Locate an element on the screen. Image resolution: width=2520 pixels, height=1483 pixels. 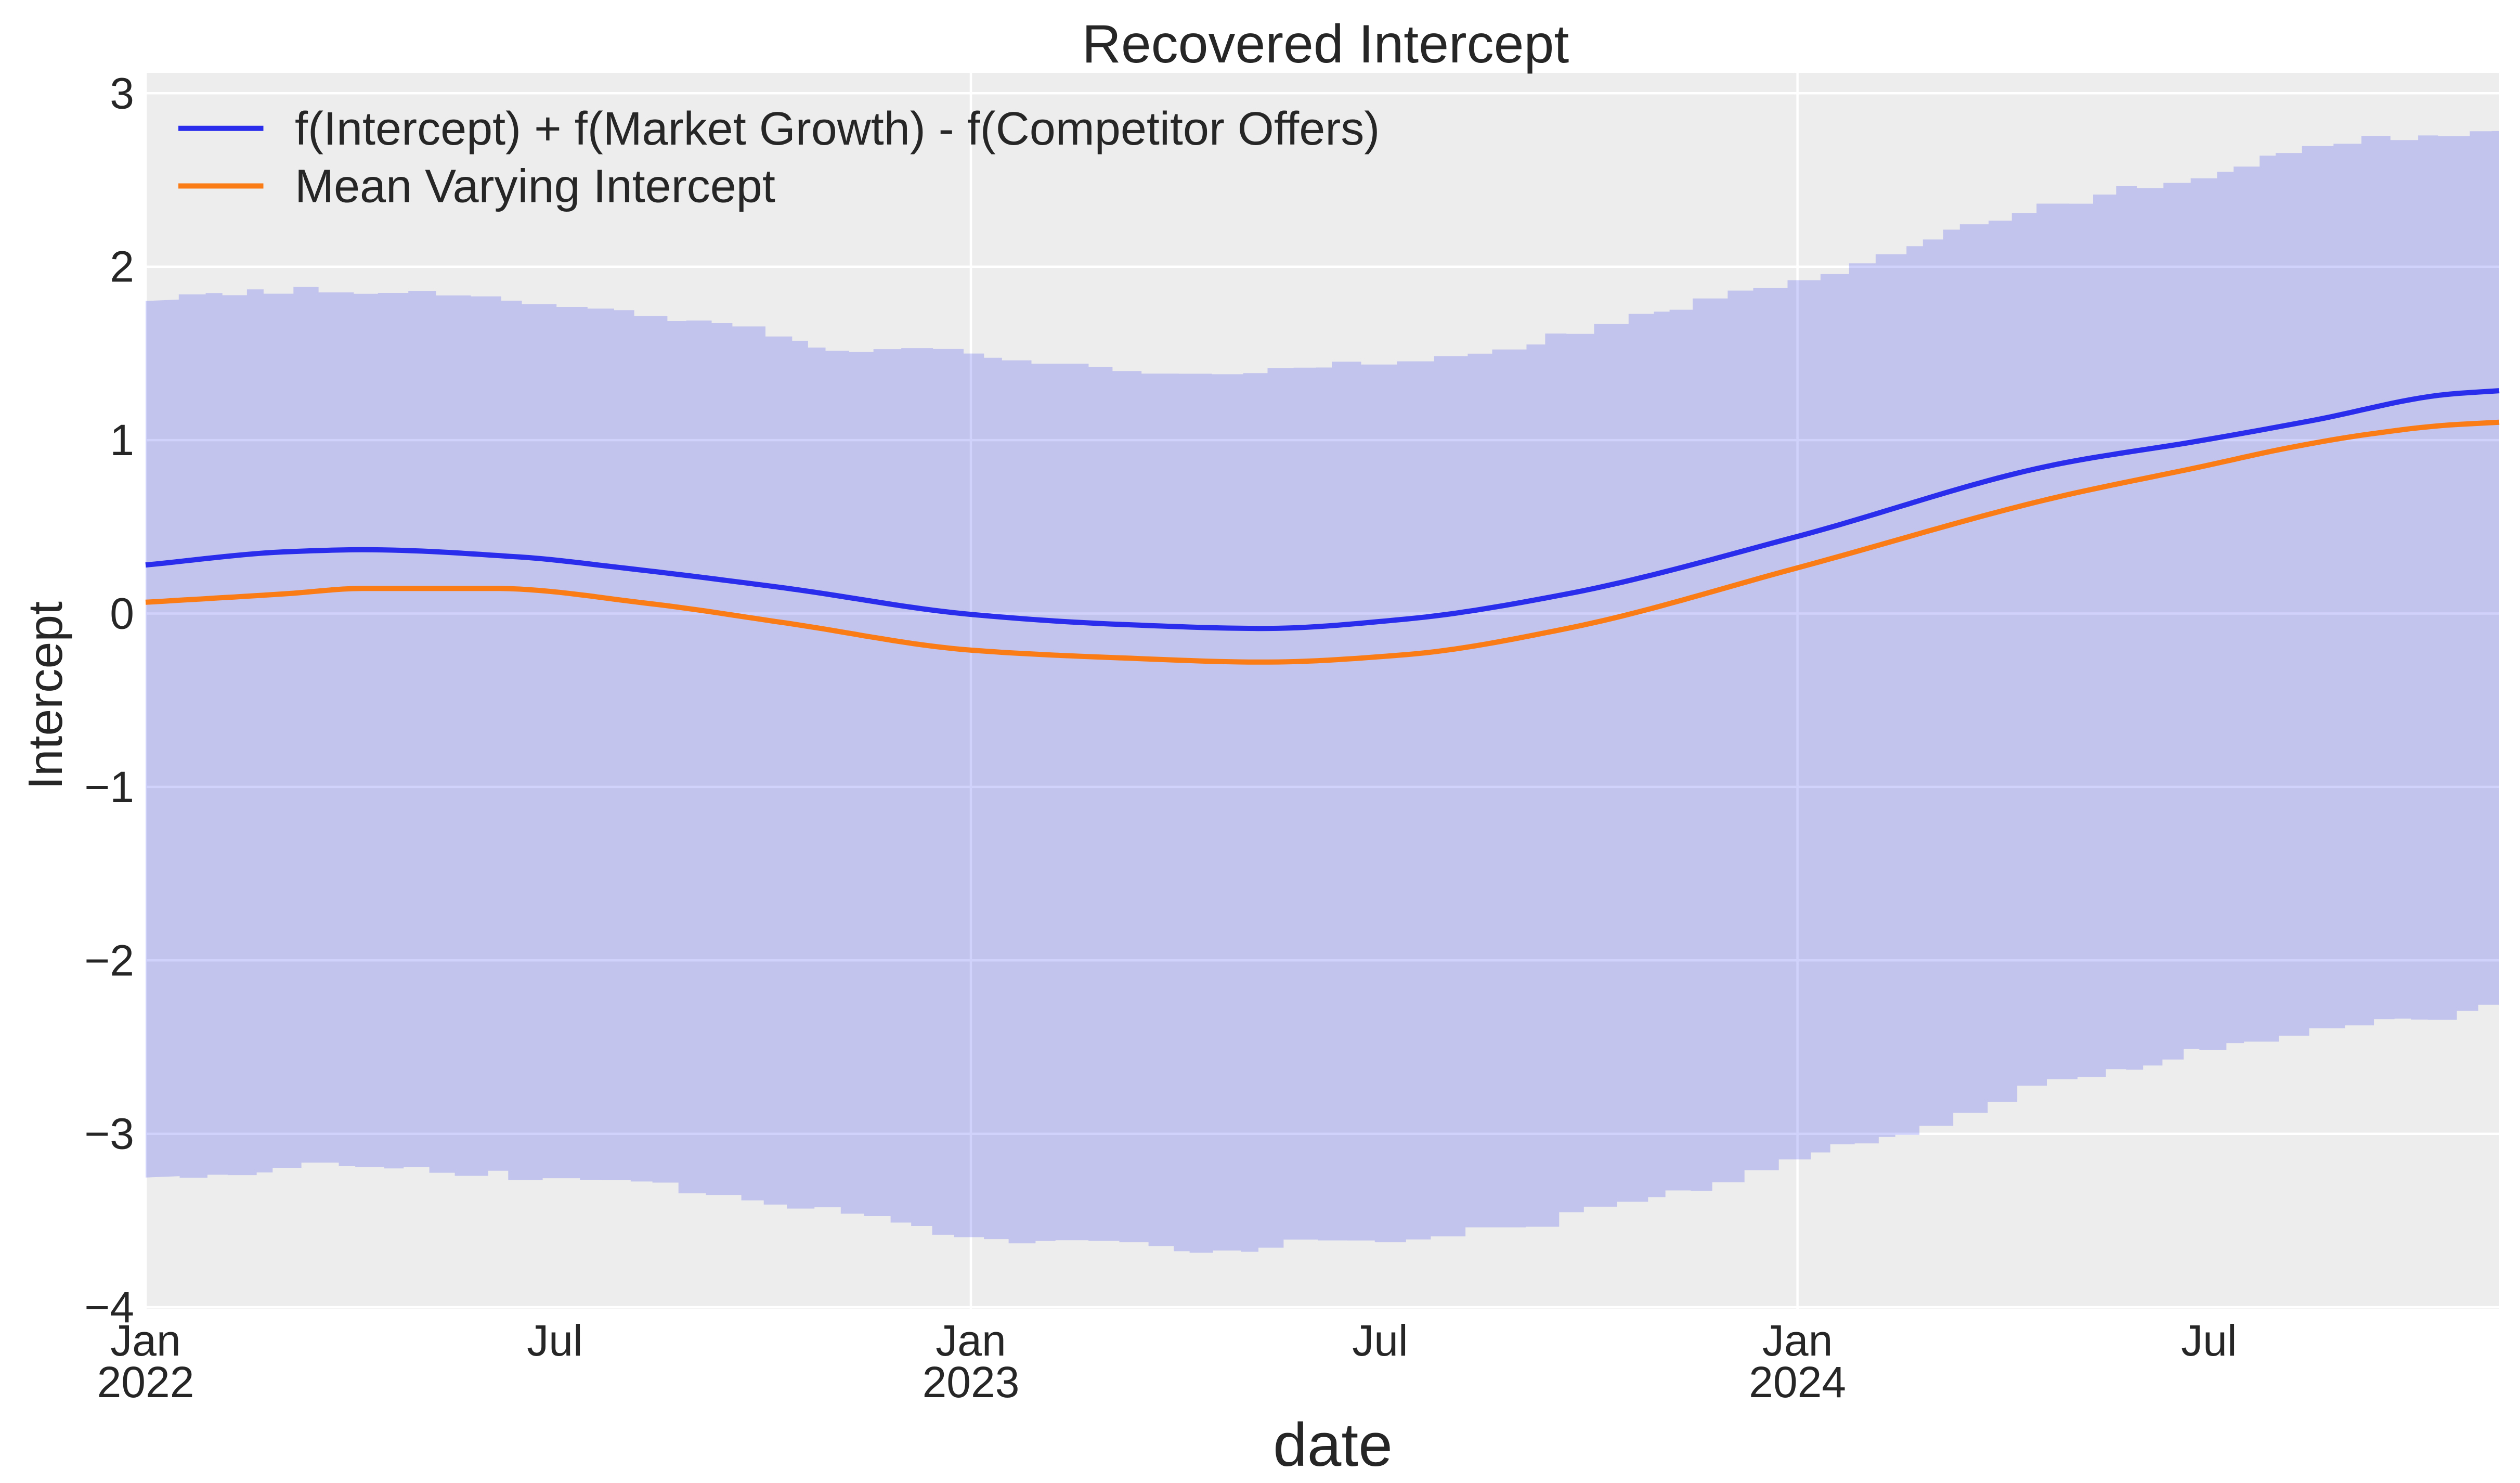
svg-text: −1 is located at coordinates (109, 787).